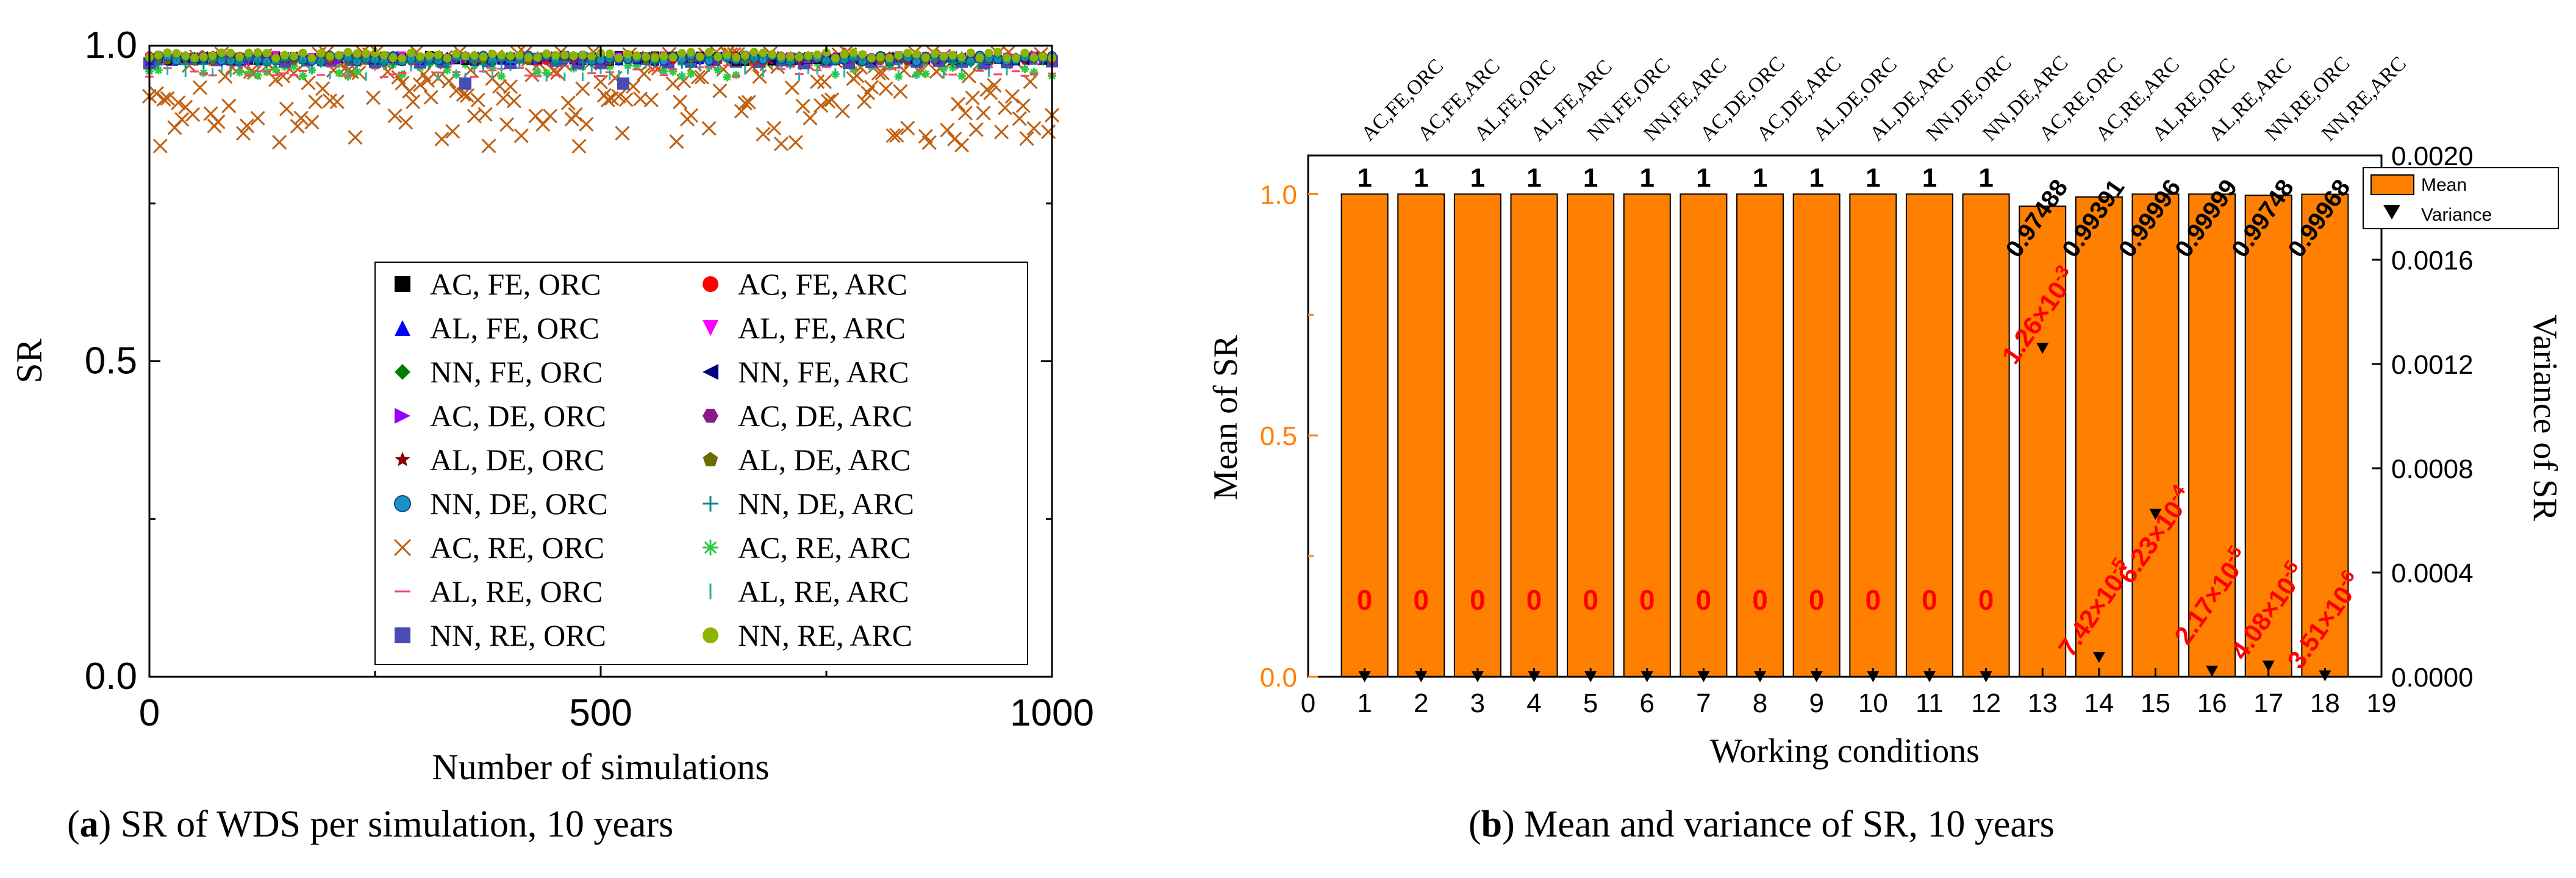 This screenshot has height=878, width=2576. What do you see at coordinates (1760, 703) in the screenshot?
I see `x-tick-label: 8` at bounding box center [1760, 703].